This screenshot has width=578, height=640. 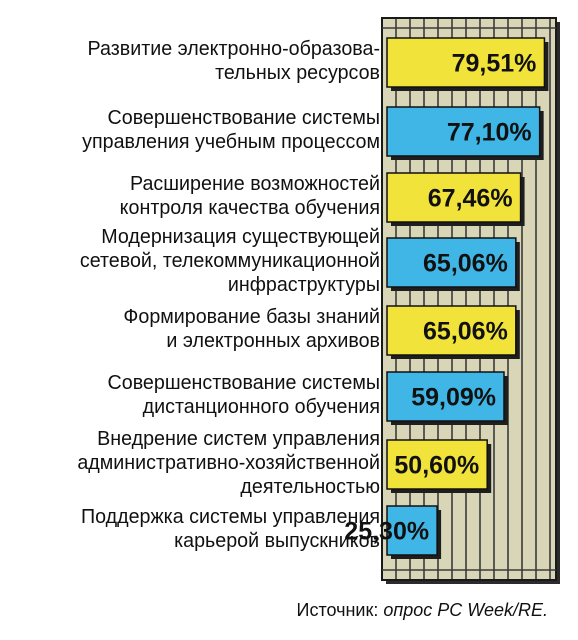 What do you see at coordinates (470, 199) in the screenshot?
I see `bar-value-label: 67,46%` at bounding box center [470, 199].